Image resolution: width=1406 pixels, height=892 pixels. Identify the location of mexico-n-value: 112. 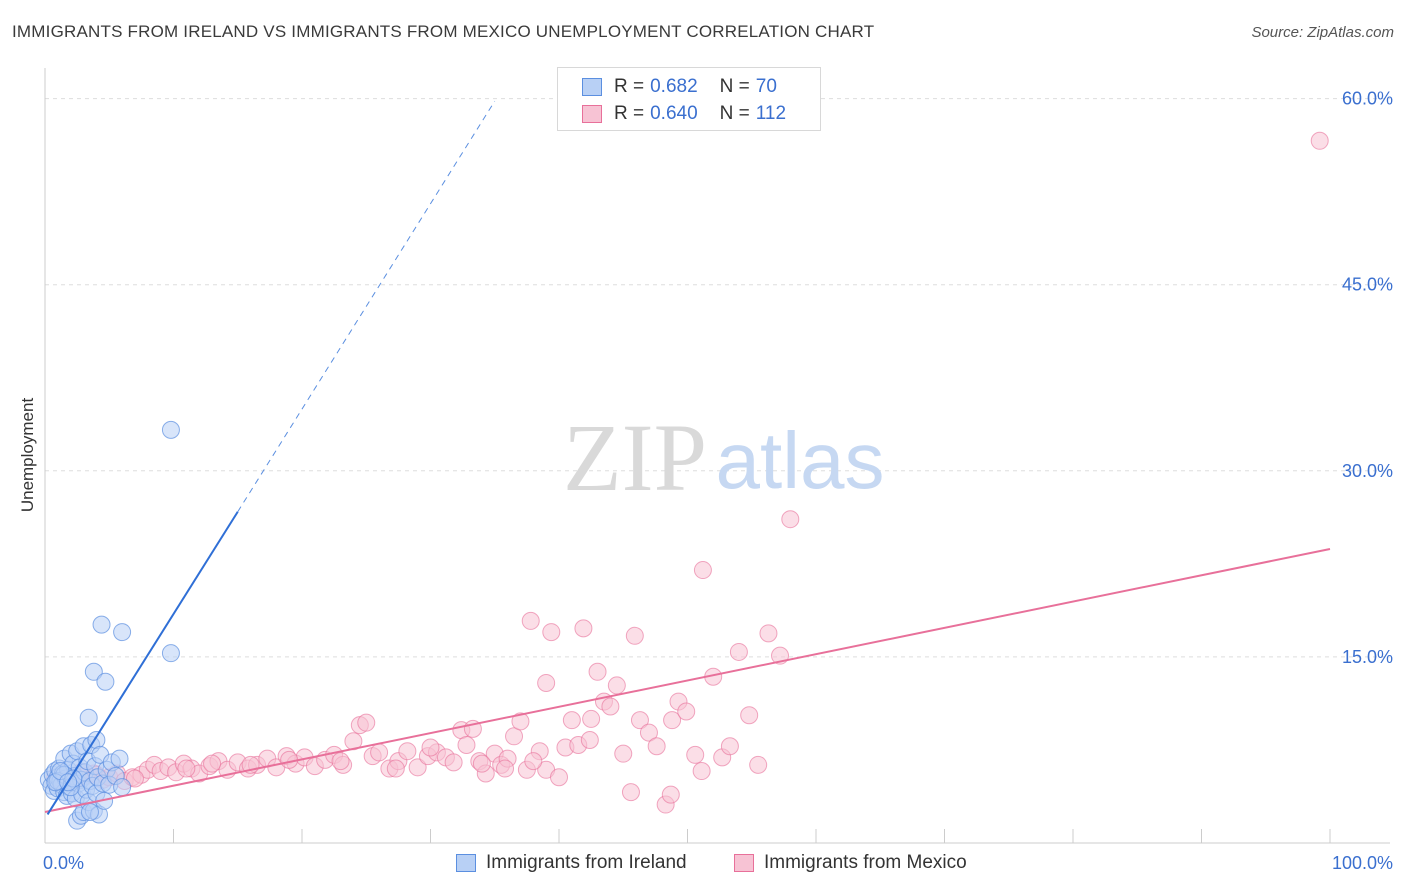
(771, 113).